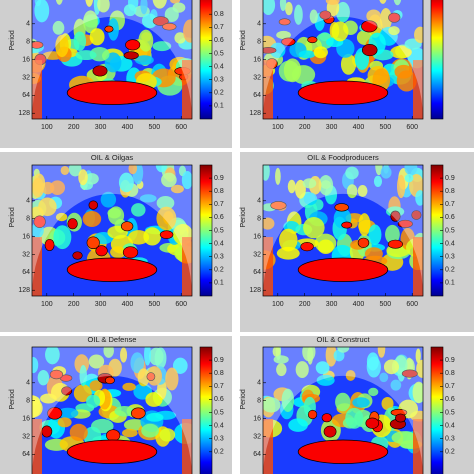 The width and height of the screenshot is (474, 474). I want to click on chart-title: OIL & Foodproducers, so click(343, 157).